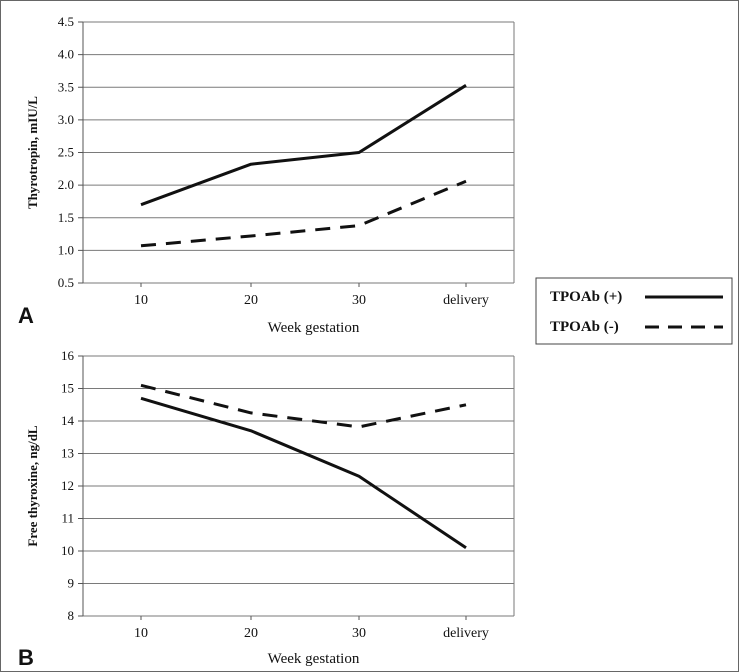 The height and width of the screenshot is (672, 739). What do you see at coordinates (68, 420) in the screenshot?
I see `y-tick-label: 14` at bounding box center [68, 420].